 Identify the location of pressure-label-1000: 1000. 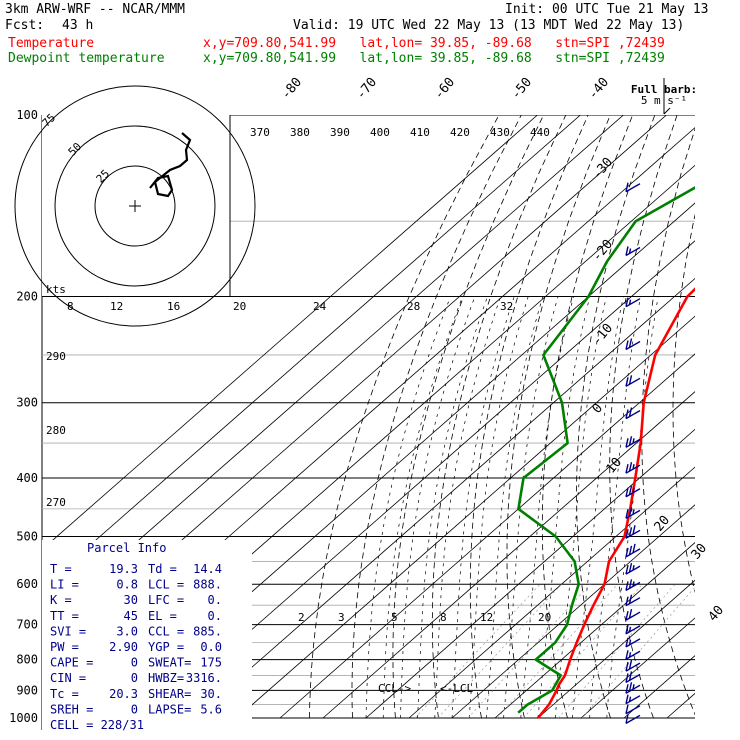
(23, 718).